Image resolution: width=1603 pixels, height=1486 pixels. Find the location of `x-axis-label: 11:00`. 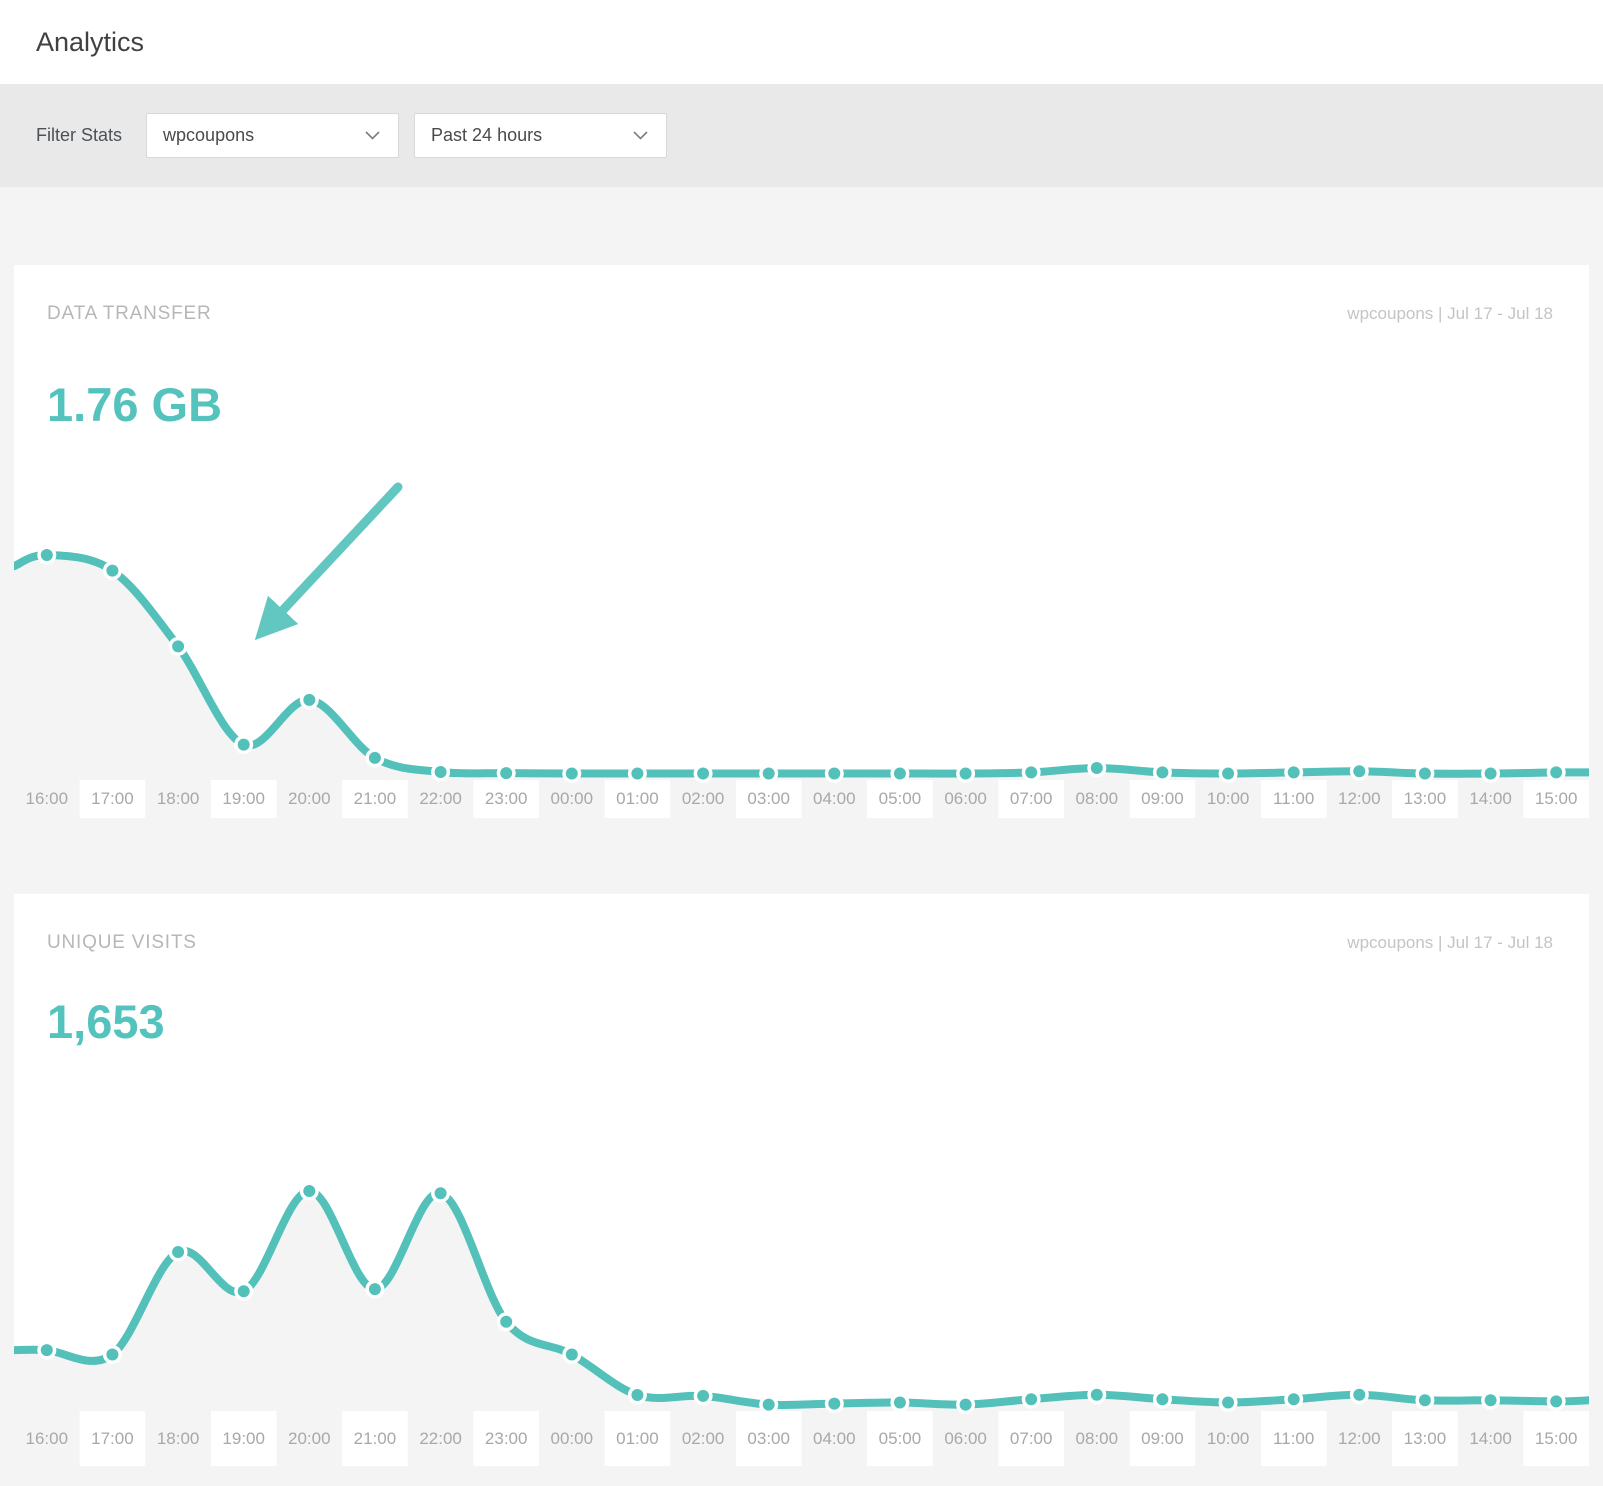

x-axis-label: 11:00 is located at coordinates (1293, 1438).